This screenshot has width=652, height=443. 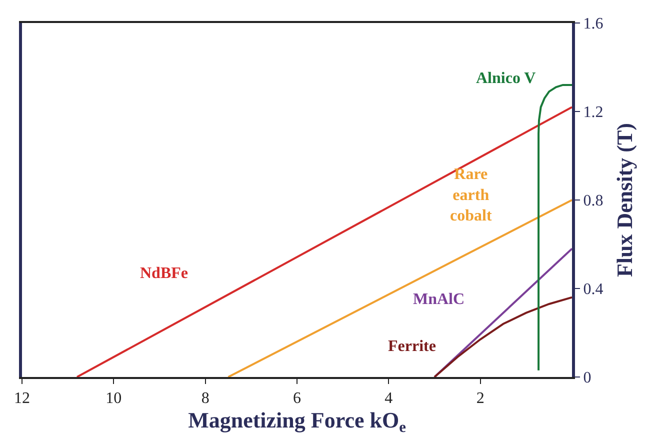 What do you see at coordinates (593, 289) in the screenshot?
I see `y-tick-label: 0.4` at bounding box center [593, 289].